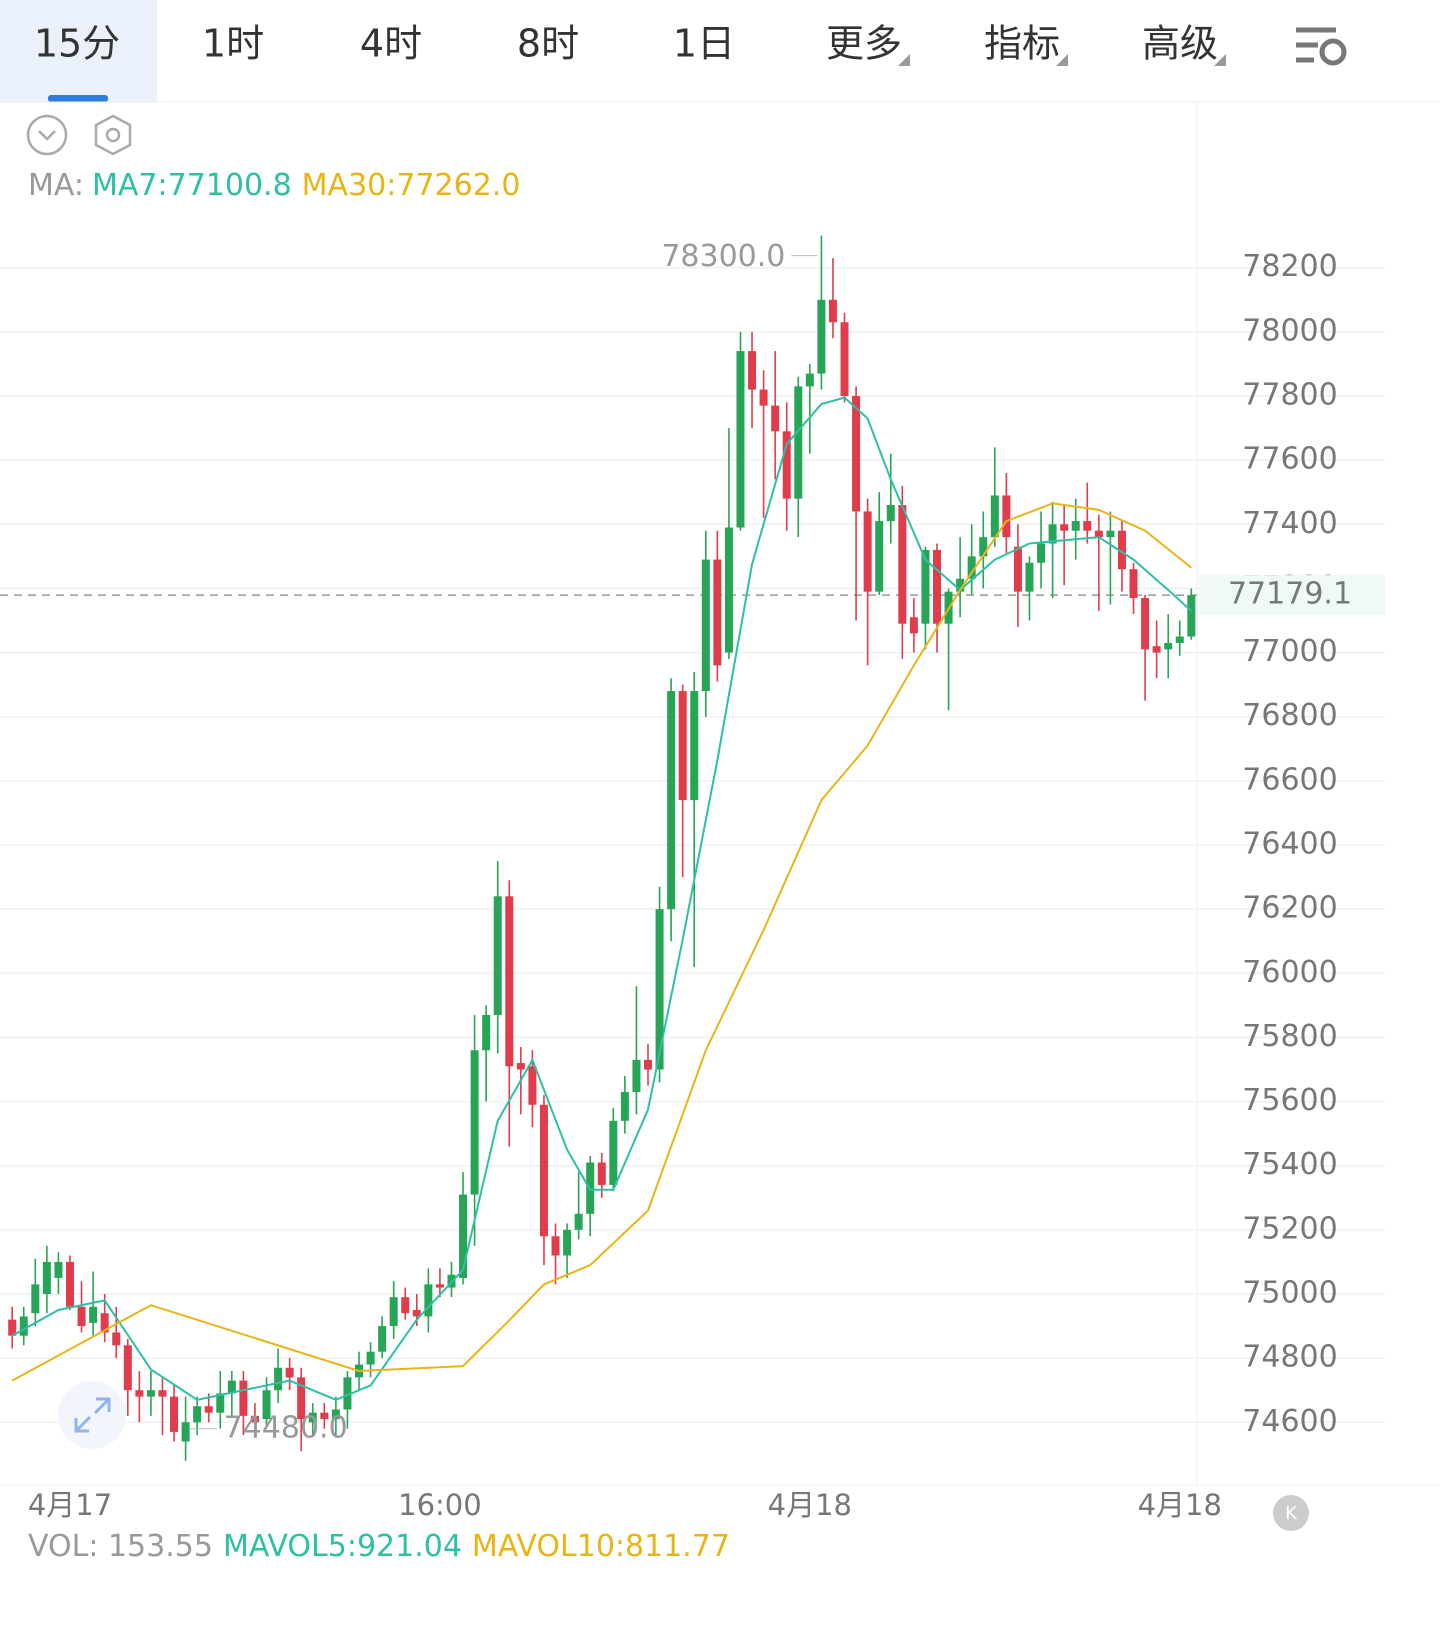 This screenshot has height=1629, width=1440. I want to click on active-tab-underline, so click(78, 98).